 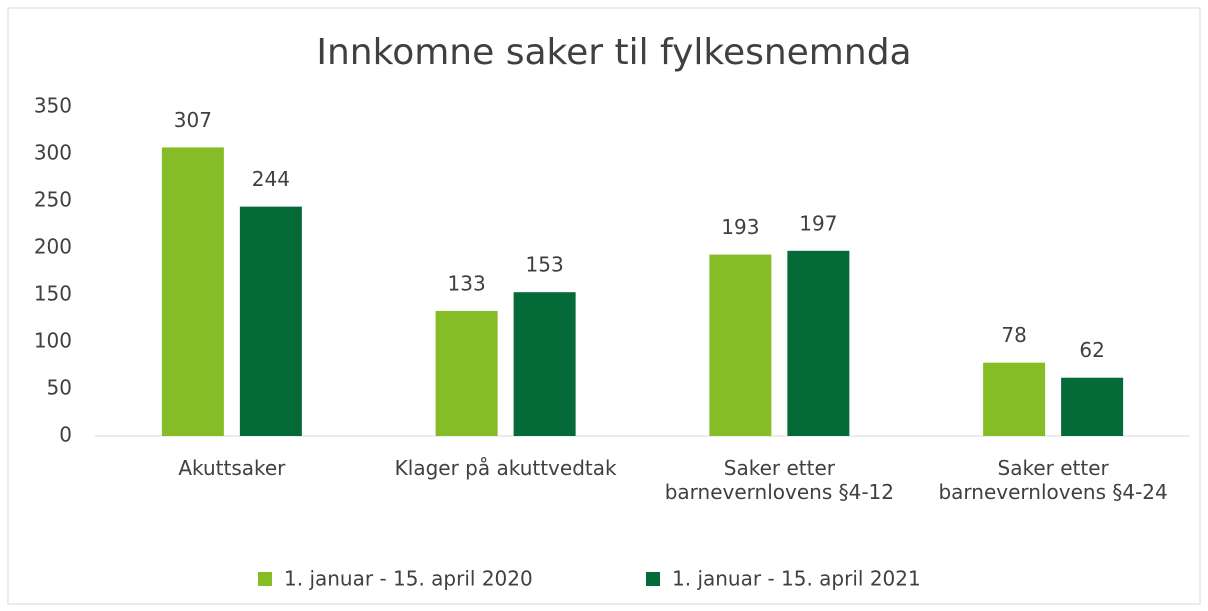 What do you see at coordinates (740, 227) in the screenshot?
I see `data-label: 193` at bounding box center [740, 227].